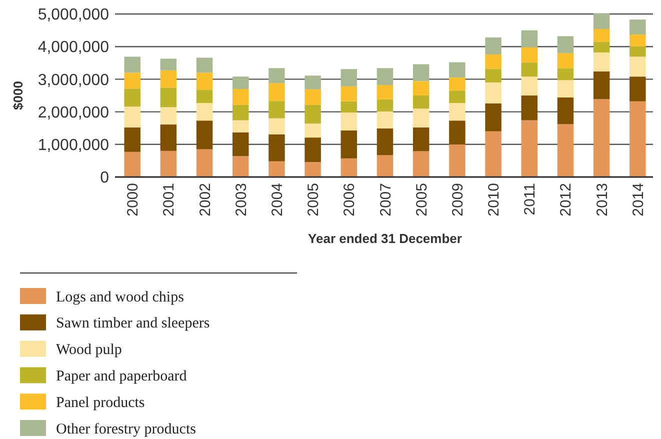 Image resolution: width=661 pixels, height=439 pixels. Describe the element at coordinates (421, 199) in the screenshot. I see `x-tick-label: 2005` at that location.